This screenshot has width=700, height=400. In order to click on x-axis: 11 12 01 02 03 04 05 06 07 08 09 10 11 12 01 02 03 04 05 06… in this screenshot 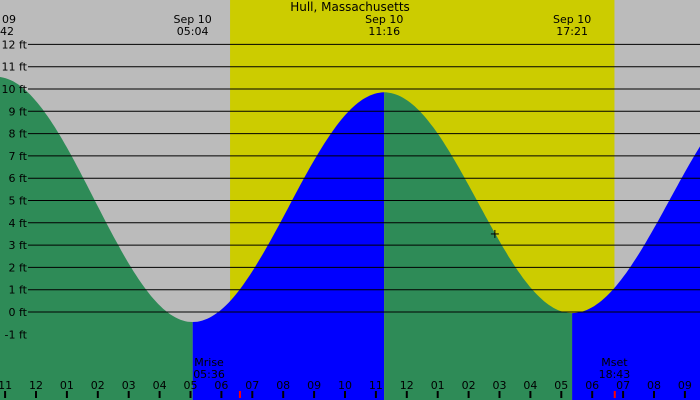, I will do `click(346, 388)`.